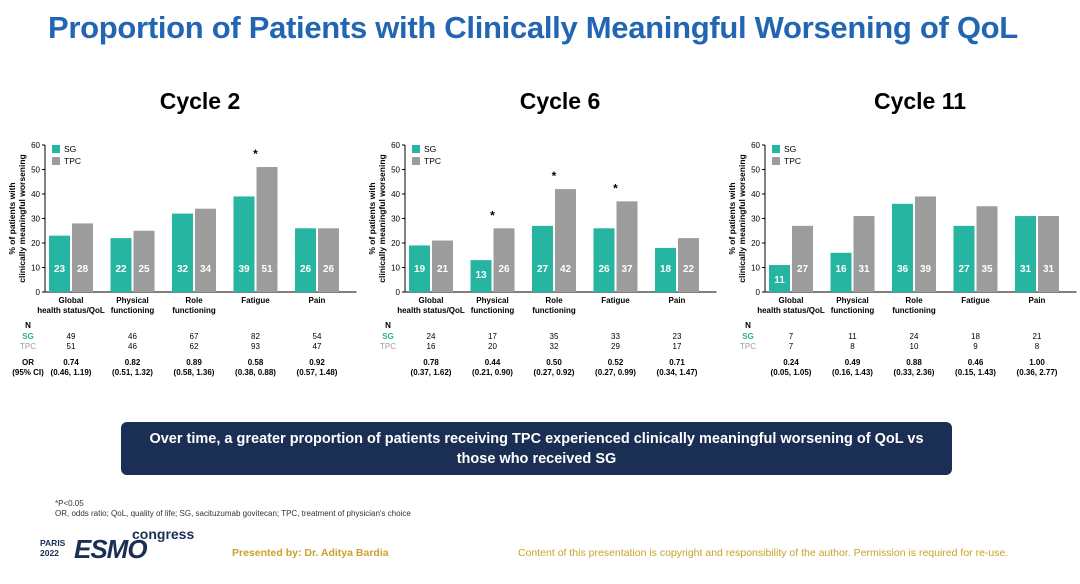  I want to click on c1-row-label-sg: SG, so click(388, 336).